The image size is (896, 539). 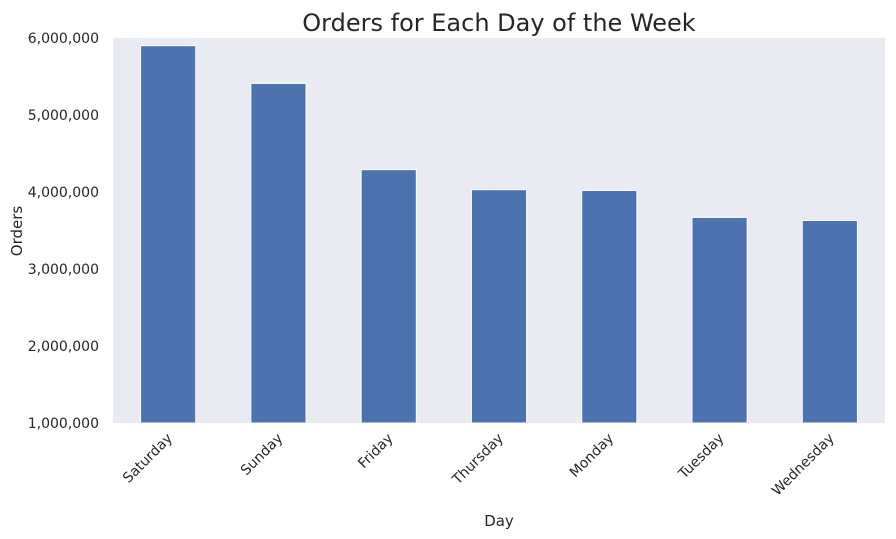 What do you see at coordinates (803, 465) in the screenshot?
I see `x-tick-label-wednesday: Wednesday` at bounding box center [803, 465].